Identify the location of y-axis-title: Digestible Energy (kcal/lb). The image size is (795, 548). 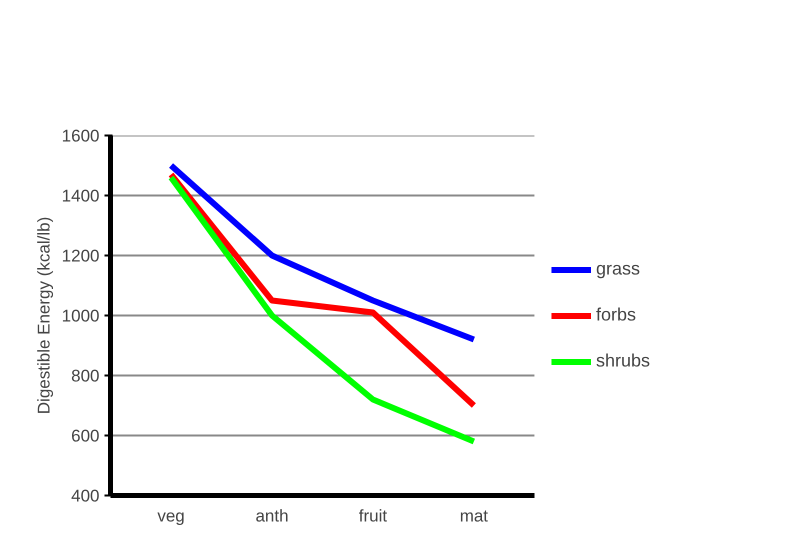
(44, 315).